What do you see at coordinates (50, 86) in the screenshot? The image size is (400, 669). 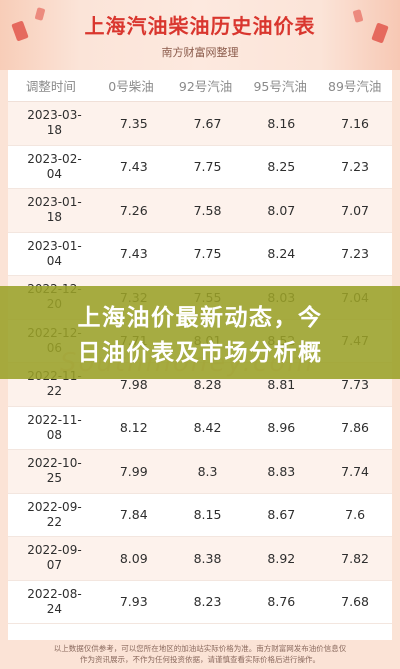 I see `column-header-date: 调整时间` at bounding box center [50, 86].